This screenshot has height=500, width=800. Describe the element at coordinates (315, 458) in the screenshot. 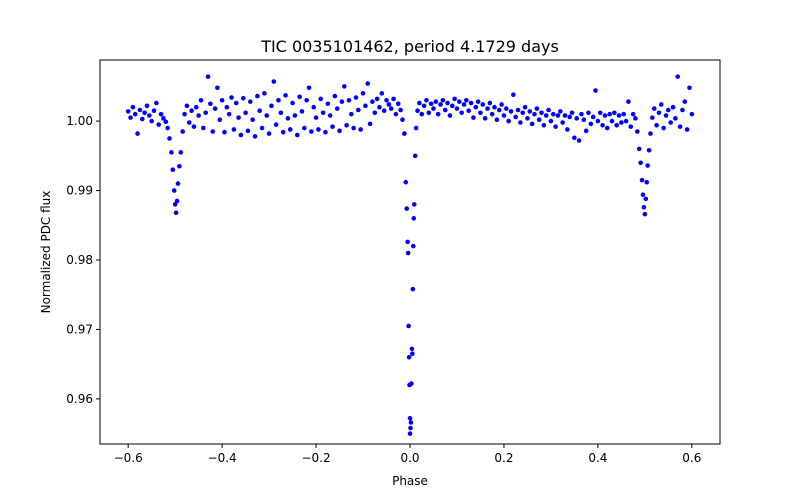

I see `x-tick-label: −0.2` at that location.